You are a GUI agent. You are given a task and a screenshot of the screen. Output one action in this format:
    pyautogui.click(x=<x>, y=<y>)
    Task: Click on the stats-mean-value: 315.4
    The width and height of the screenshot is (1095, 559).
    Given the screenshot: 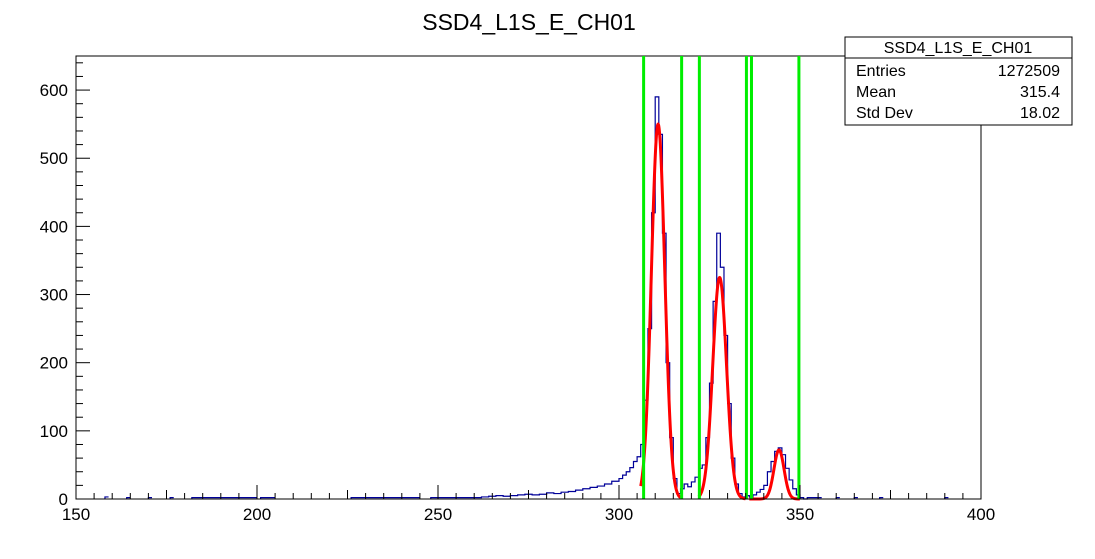 What is the action you would take?
    pyautogui.click(x=1040, y=92)
    